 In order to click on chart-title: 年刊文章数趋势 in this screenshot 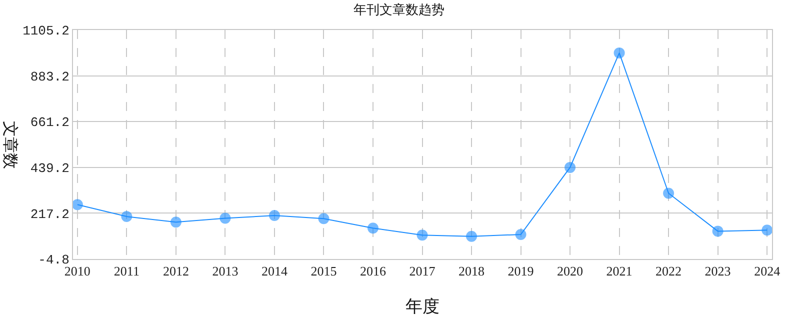, I will do `click(399, 10)`.